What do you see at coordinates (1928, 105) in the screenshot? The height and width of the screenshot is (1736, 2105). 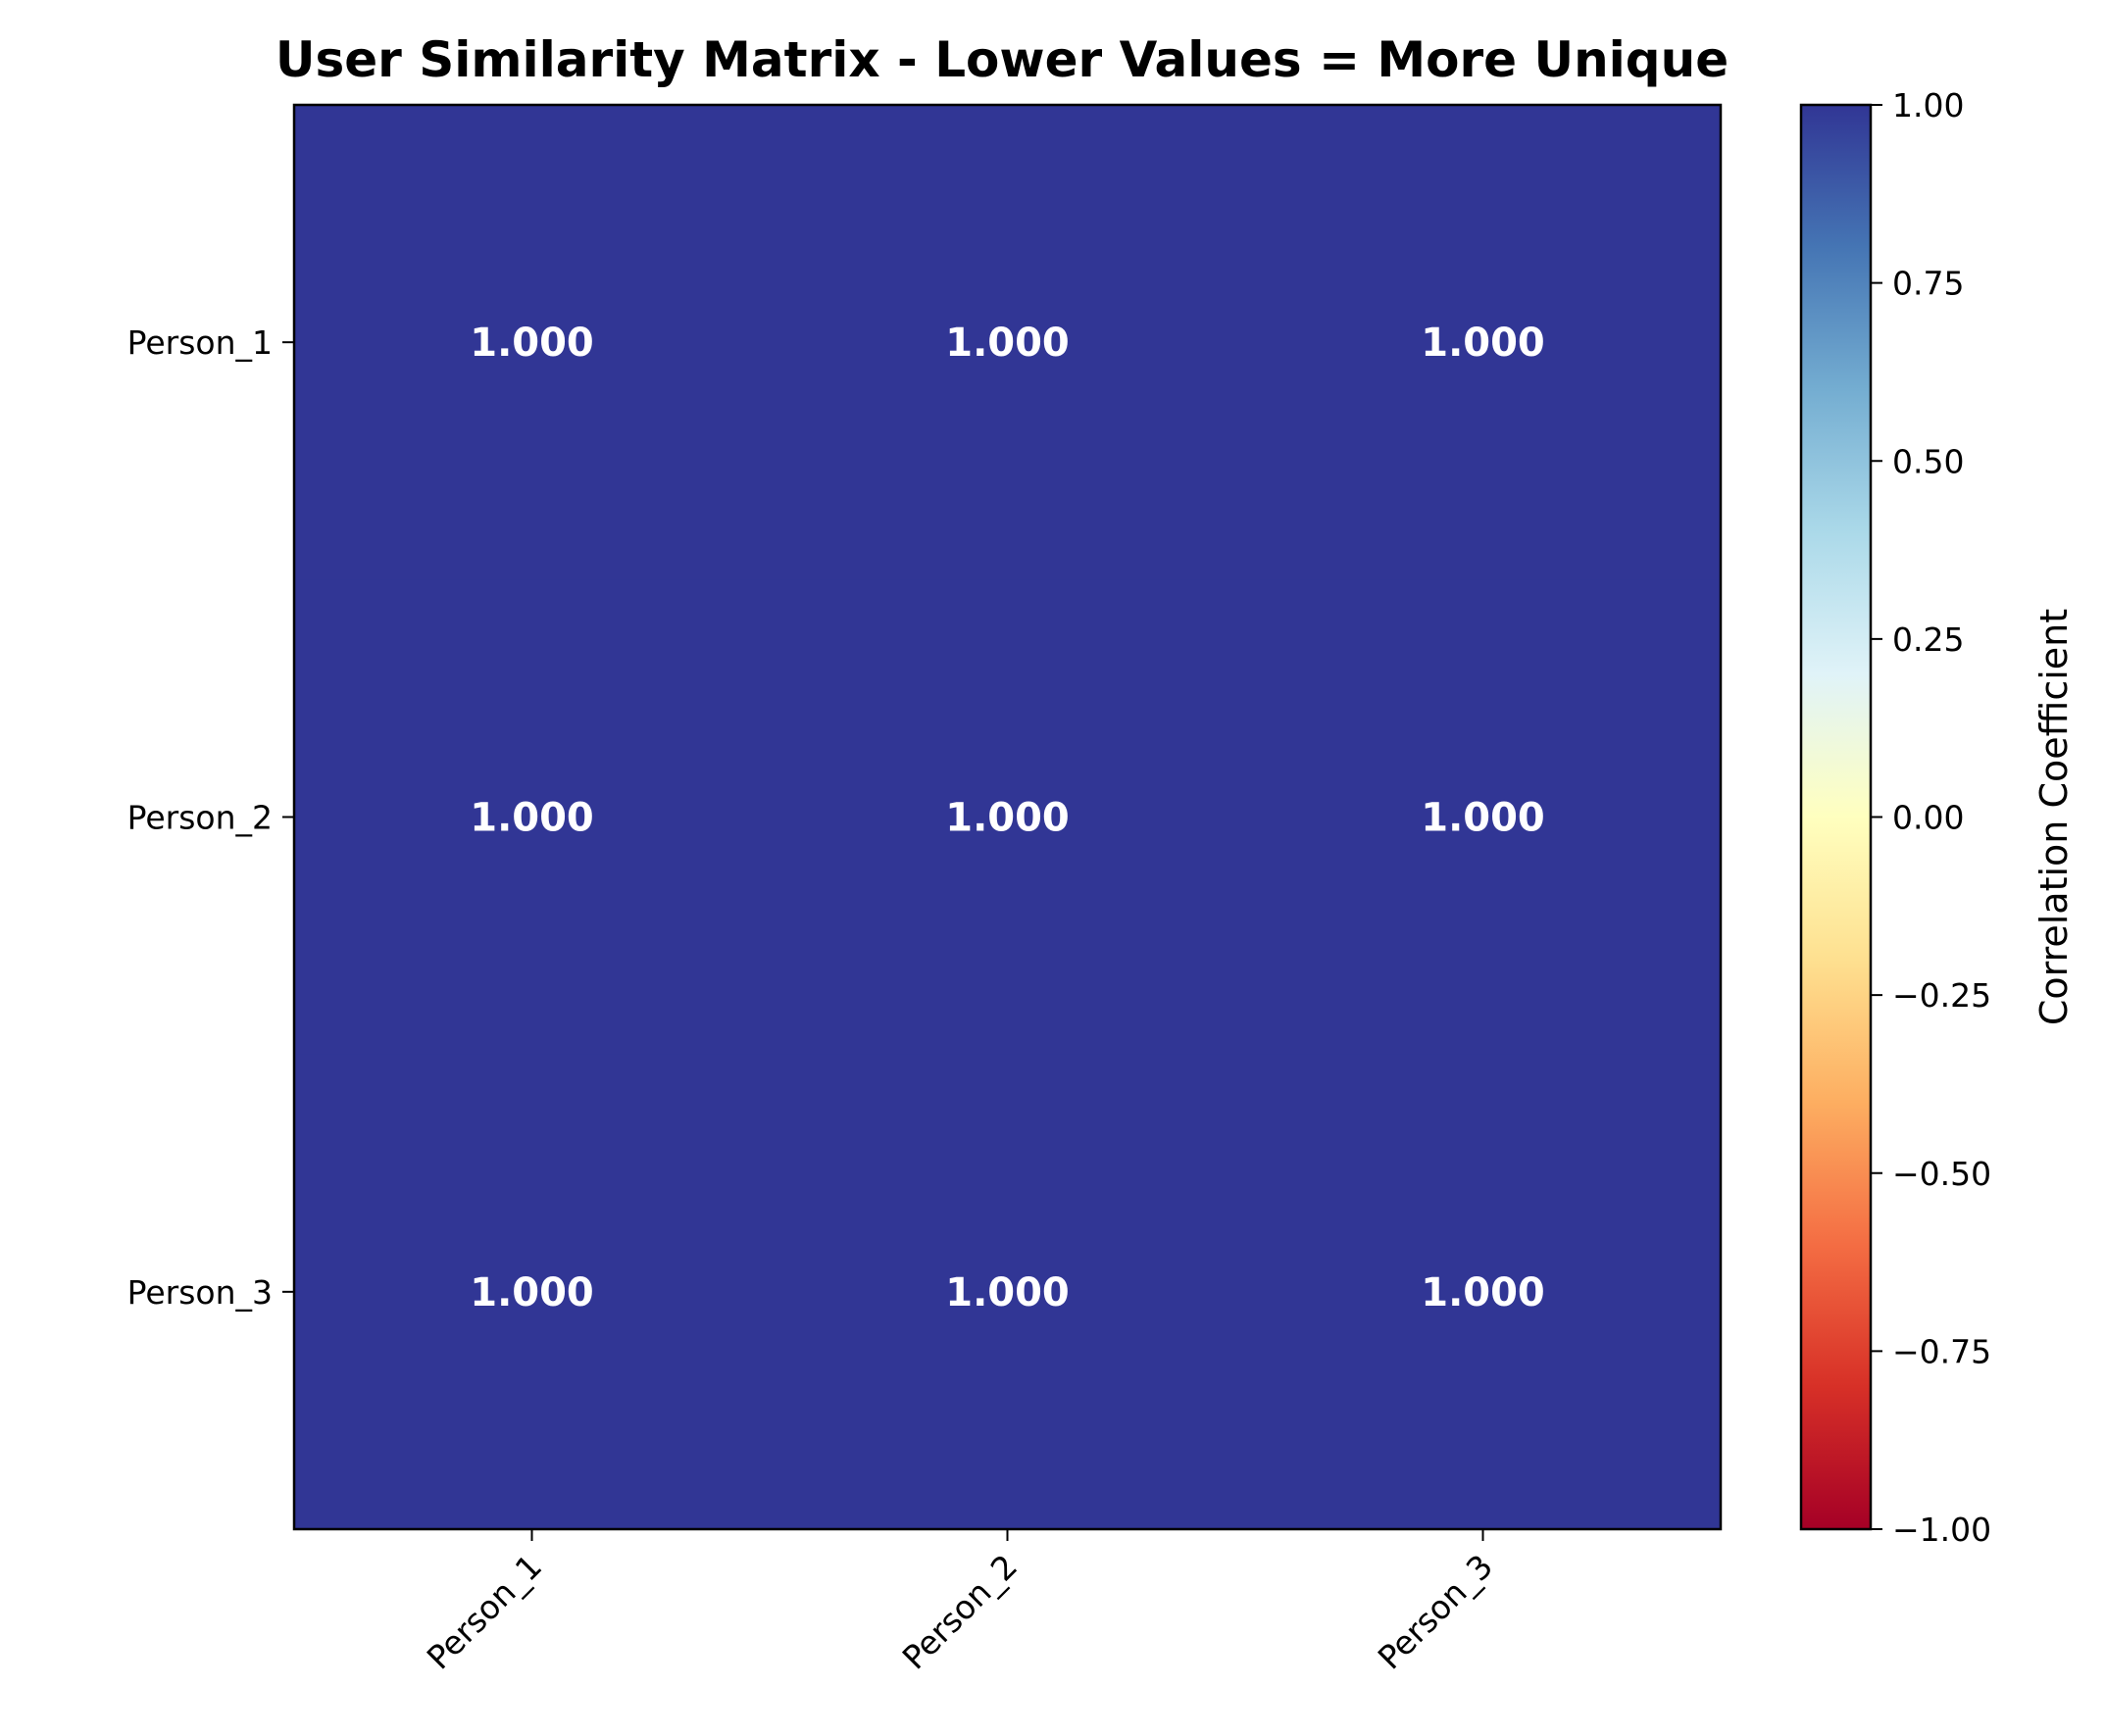 I see `colorbar-tick-label: 1.00` at bounding box center [1928, 105].